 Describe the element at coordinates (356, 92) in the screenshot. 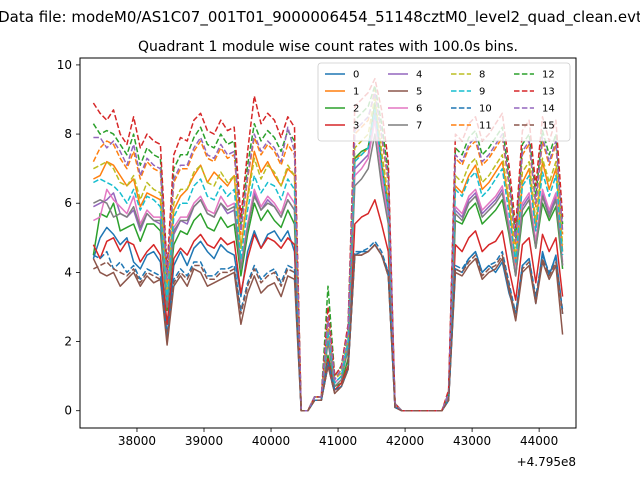

I see `legend-label-1: 1` at that location.